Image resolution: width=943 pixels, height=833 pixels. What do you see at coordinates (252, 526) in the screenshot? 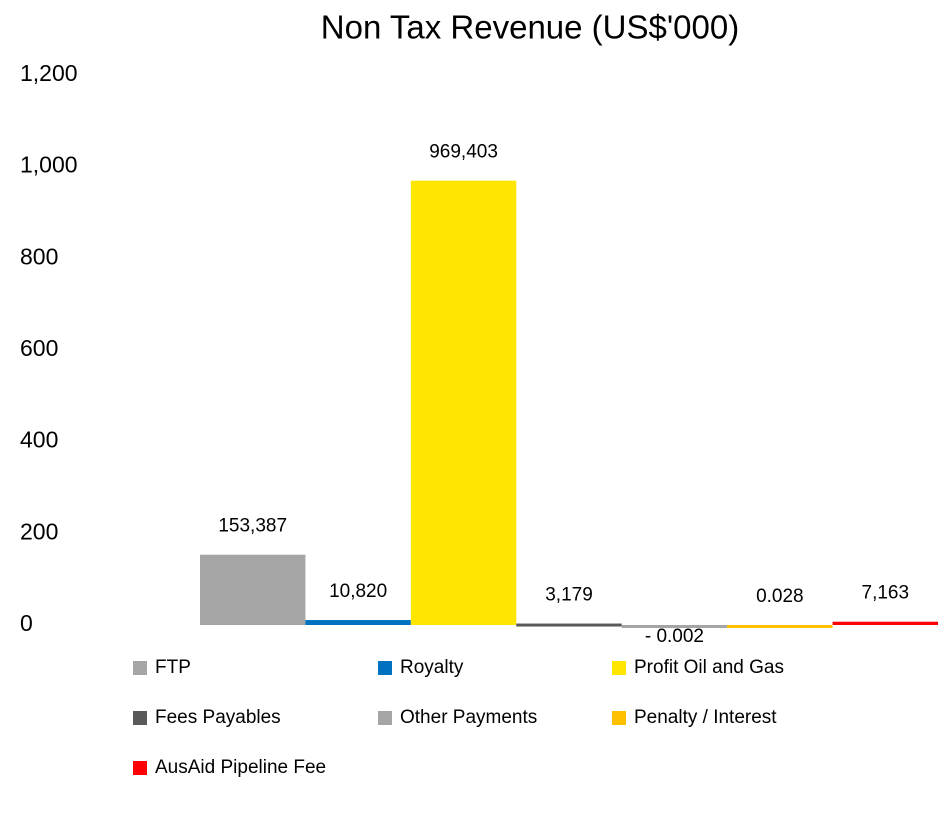
I see `data-label: 153,387` at bounding box center [252, 526].